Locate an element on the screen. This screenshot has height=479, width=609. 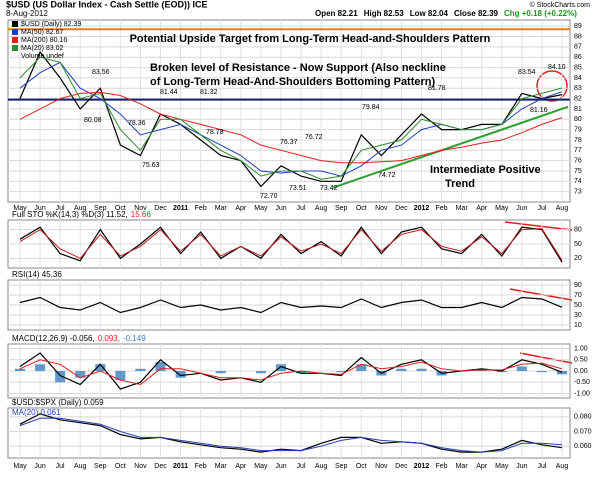
point-label: 80.08 is located at coordinates (93, 120).